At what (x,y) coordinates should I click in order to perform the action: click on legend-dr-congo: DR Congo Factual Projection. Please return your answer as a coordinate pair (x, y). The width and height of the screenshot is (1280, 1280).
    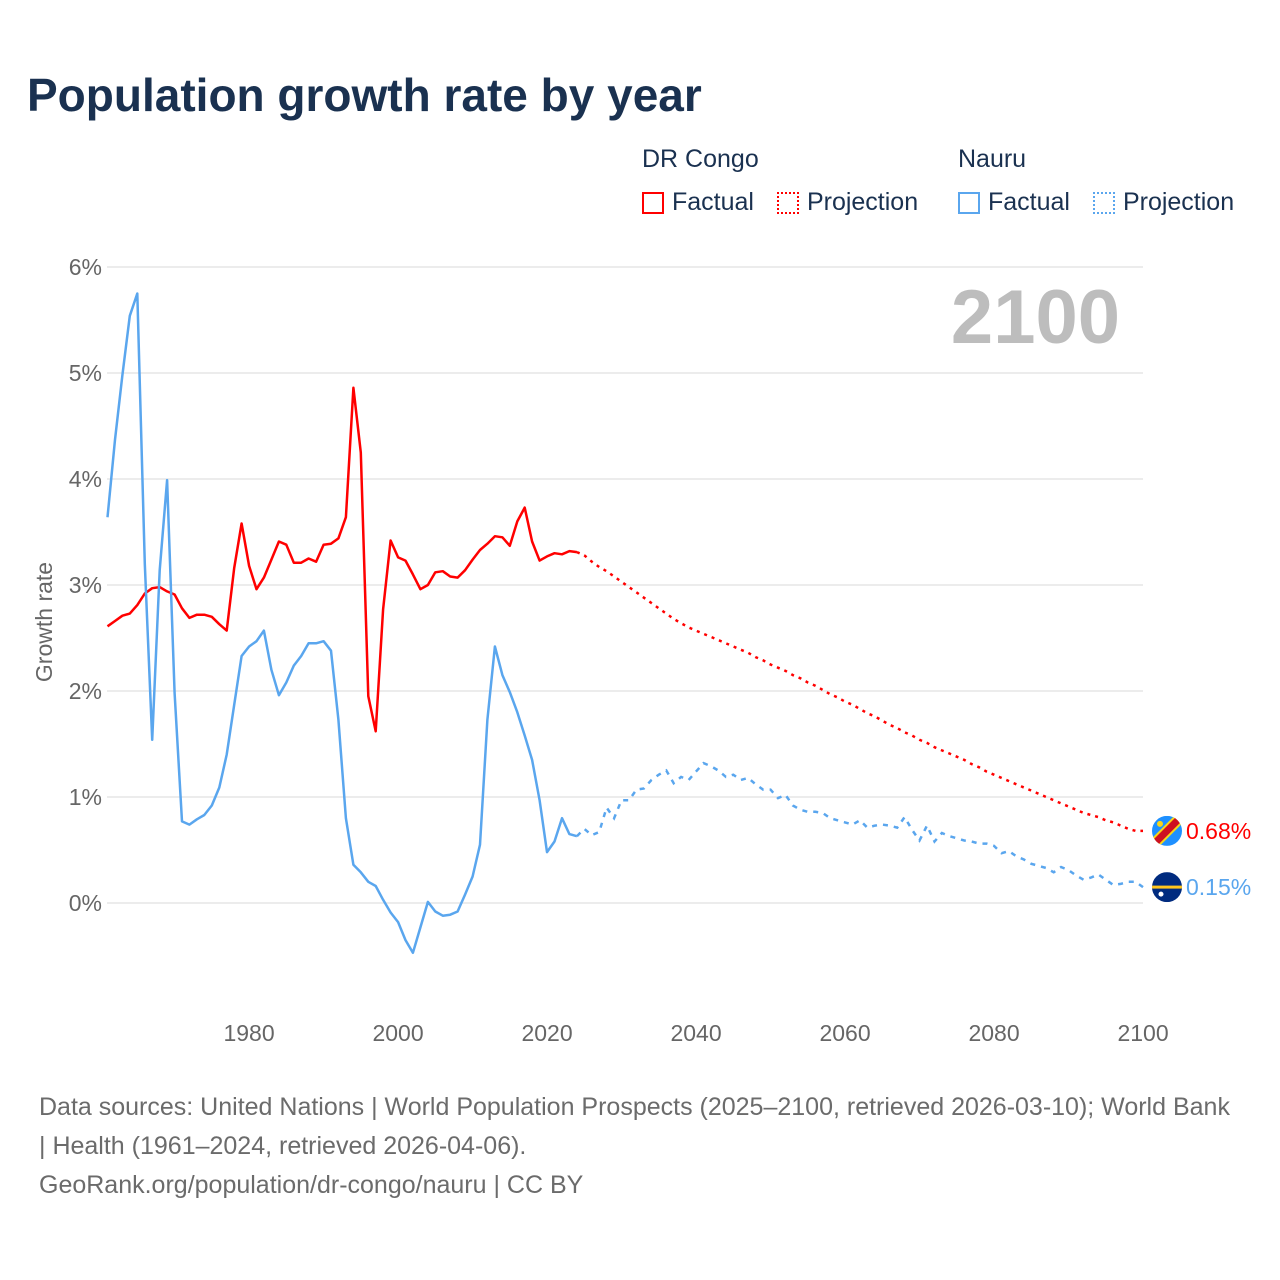
    Looking at the image, I should click on (788, 183).